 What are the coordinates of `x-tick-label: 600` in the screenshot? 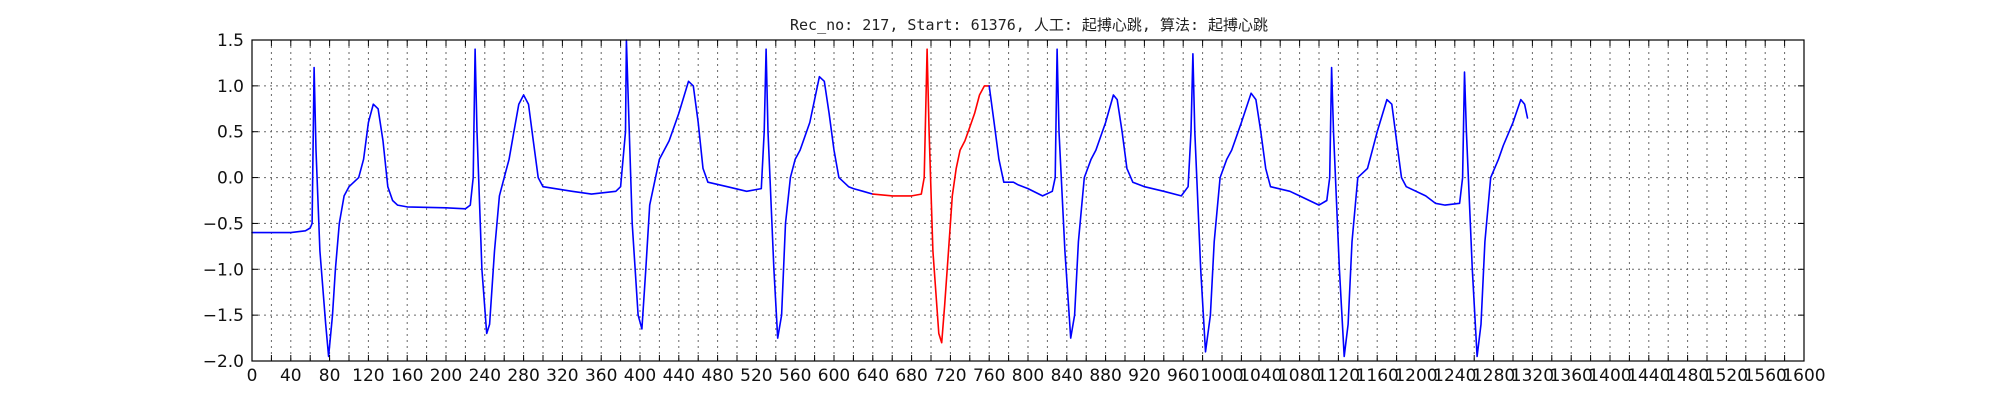 It's located at (834, 376).